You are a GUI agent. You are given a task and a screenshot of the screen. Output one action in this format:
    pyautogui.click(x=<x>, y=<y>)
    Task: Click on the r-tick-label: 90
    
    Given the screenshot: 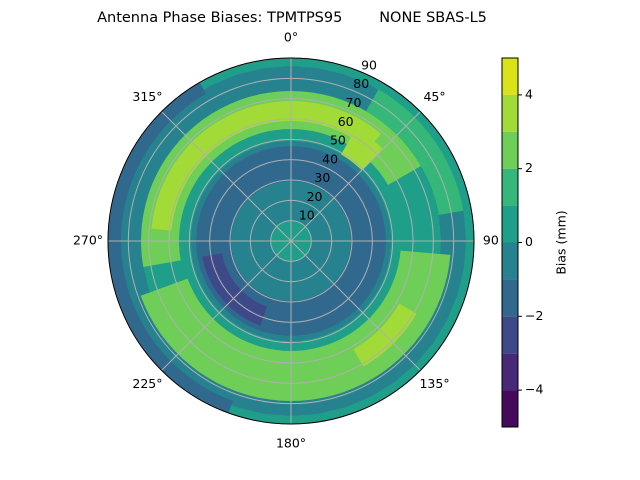 What is the action you would take?
    pyautogui.click(x=369, y=64)
    